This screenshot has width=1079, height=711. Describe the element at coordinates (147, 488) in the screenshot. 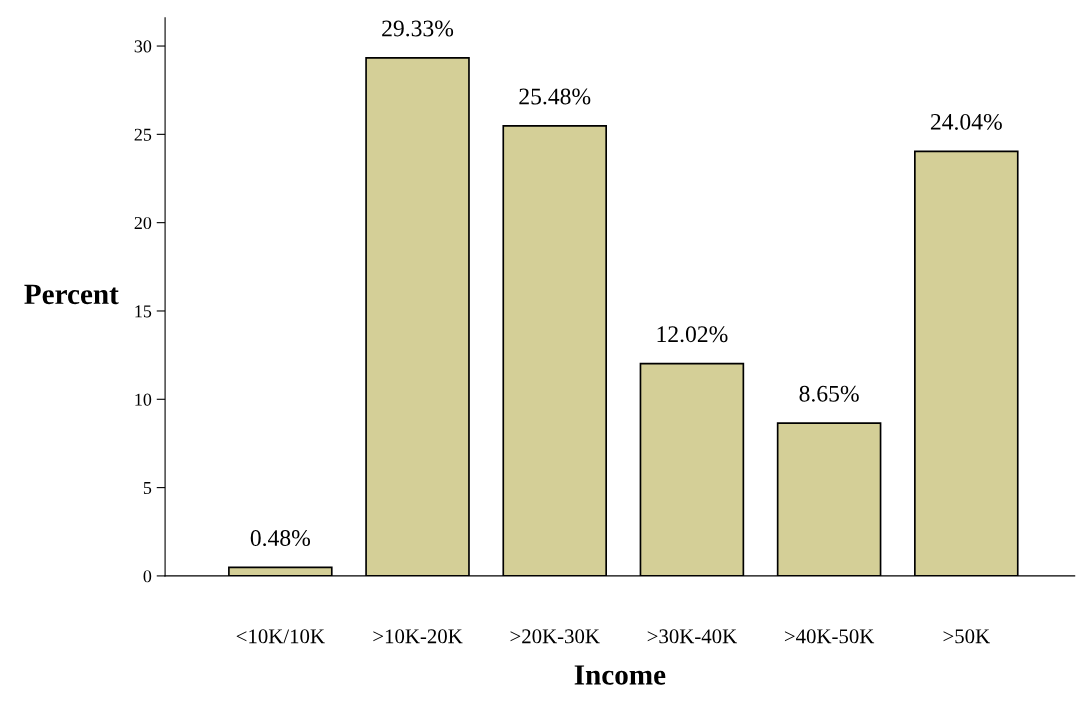

I see `y-tick-label: 5` at that location.